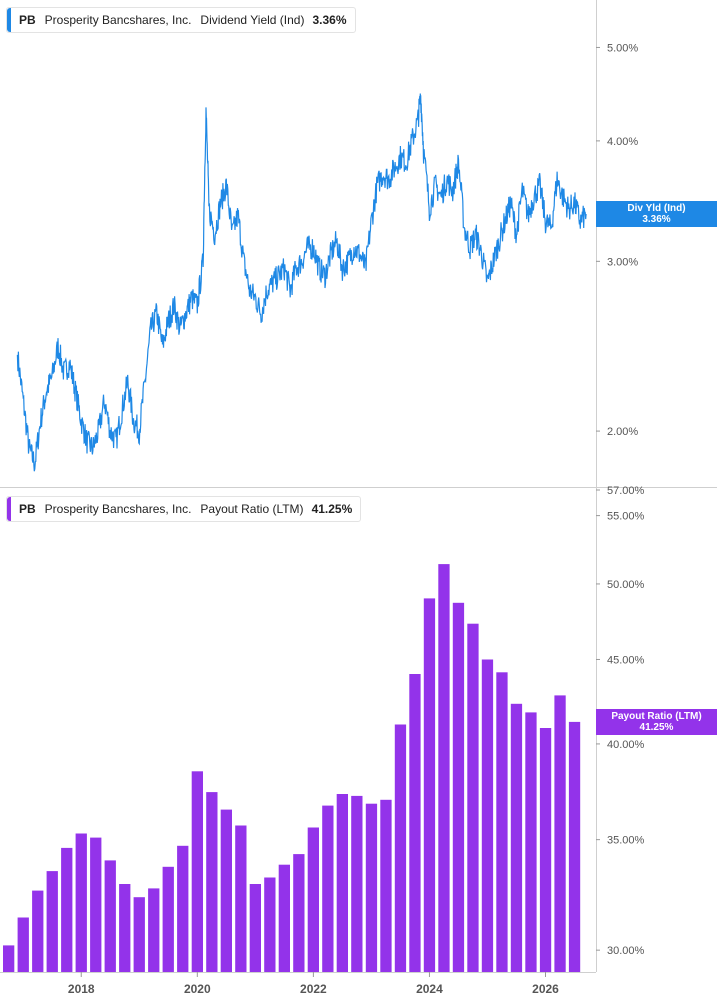  What do you see at coordinates (329, 20) in the screenshot?
I see `legend-value: 3.36%` at bounding box center [329, 20].